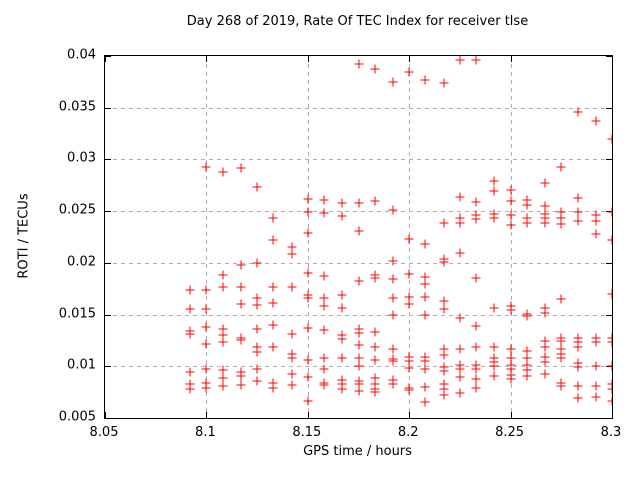 The width and height of the screenshot is (640, 480). What do you see at coordinates (81, 365) in the screenshot?
I see `y-tick-label: 0.01` at bounding box center [81, 365].